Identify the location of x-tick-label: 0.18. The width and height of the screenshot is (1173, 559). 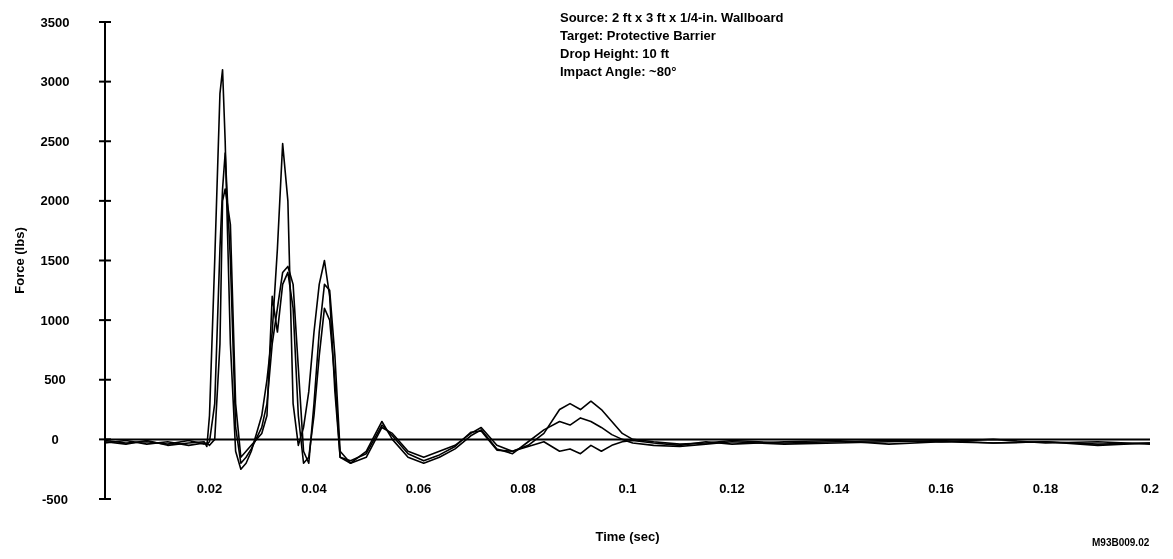
(1045, 488).